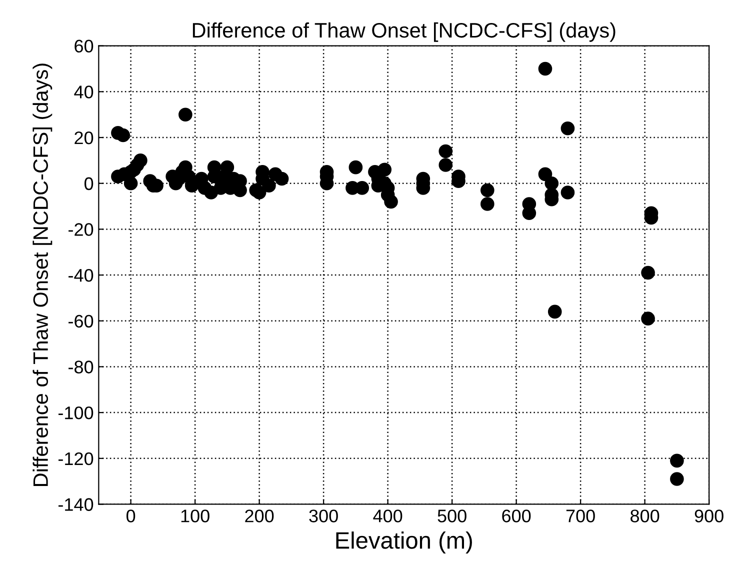 This screenshot has width=731, height=573. What do you see at coordinates (580, 516) in the screenshot?
I see `x-tick-label: 700` at bounding box center [580, 516].